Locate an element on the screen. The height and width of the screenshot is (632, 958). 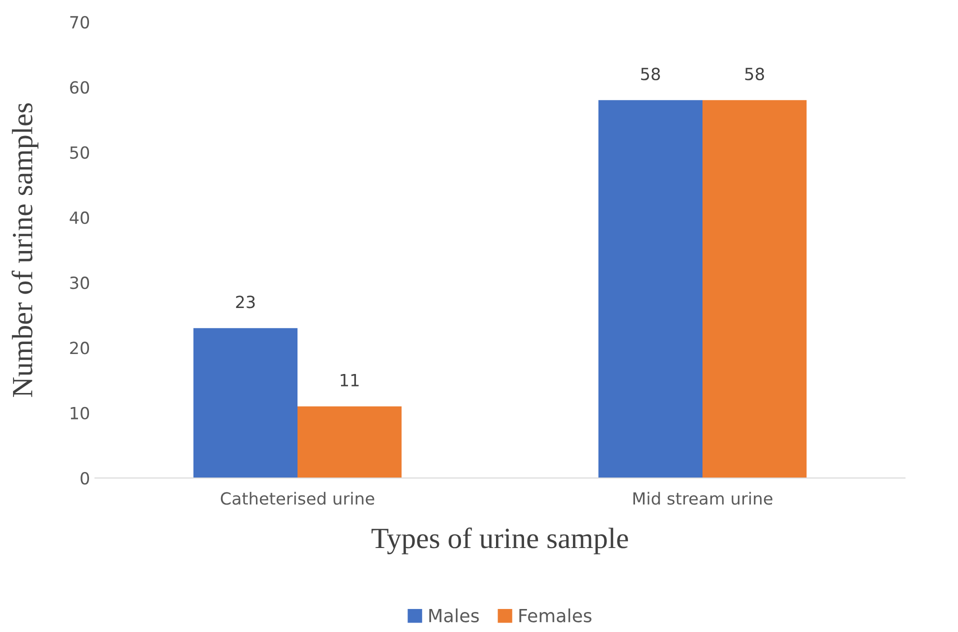
x-tick-label: Mid stream urine is located at coordinates (702, 498).